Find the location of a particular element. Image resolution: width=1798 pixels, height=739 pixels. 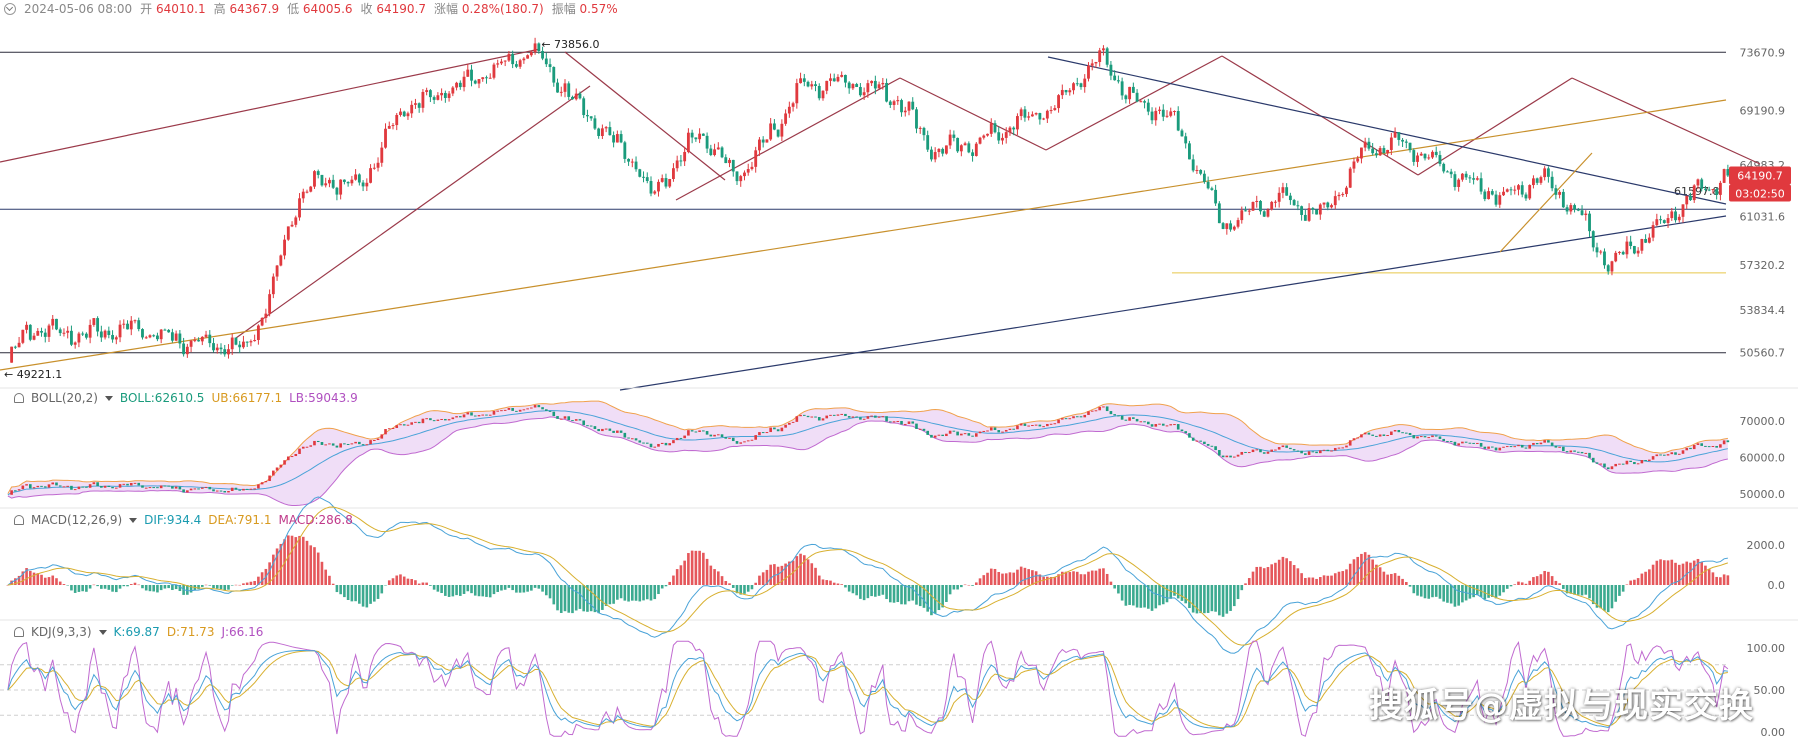

boll-axis-tick: 60000.0 is located at coordinates (1763, 458).